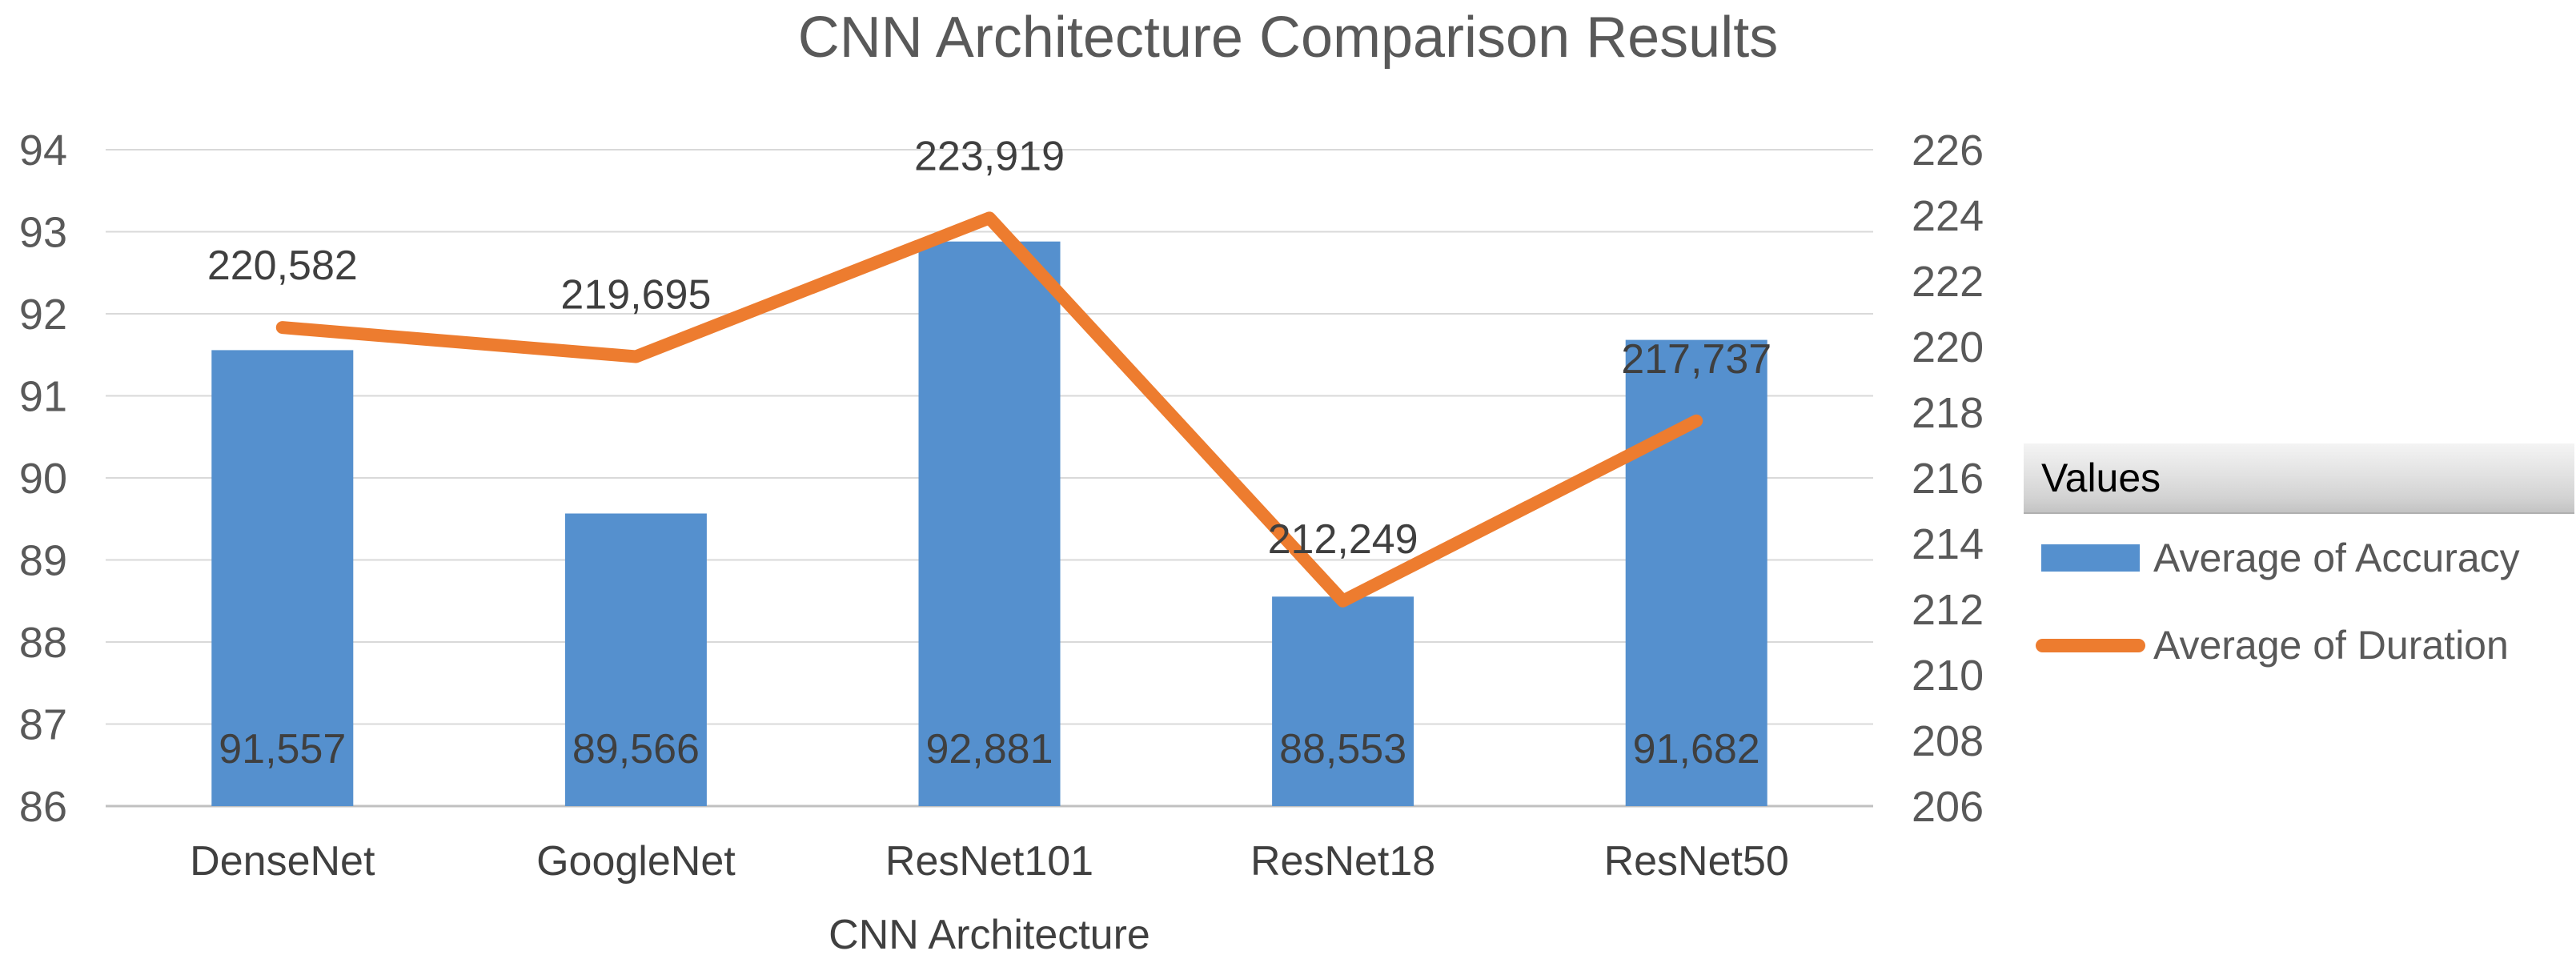 This screenshot has width=2576, height=975. I want to click on left-axis-tick: 88, so click(43, 643).